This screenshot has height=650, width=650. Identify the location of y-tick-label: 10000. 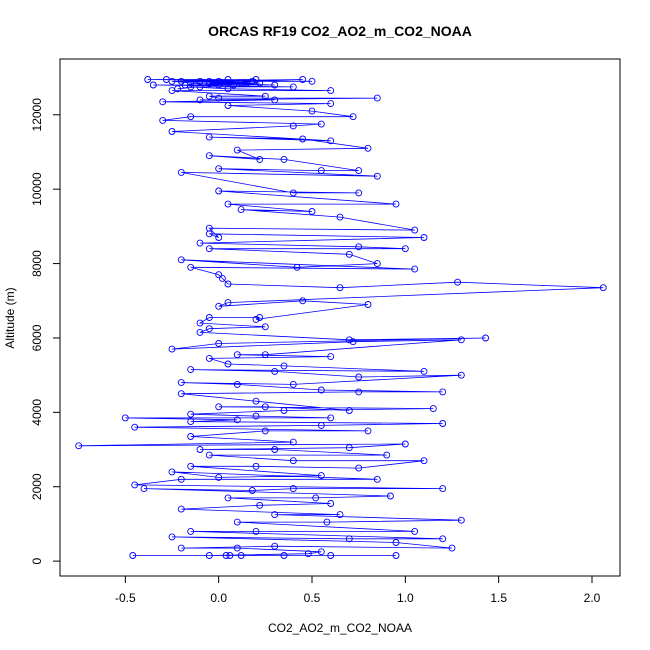
(37, 189).